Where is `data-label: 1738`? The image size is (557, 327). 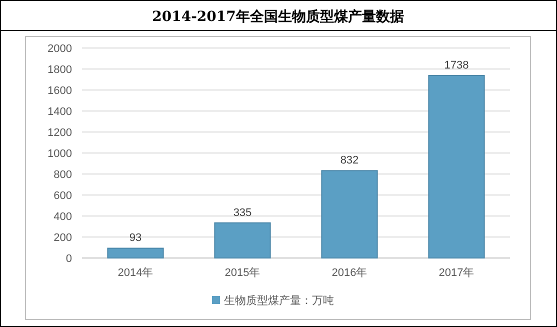 data-label: 1738 is located at coordinates (456, 66).